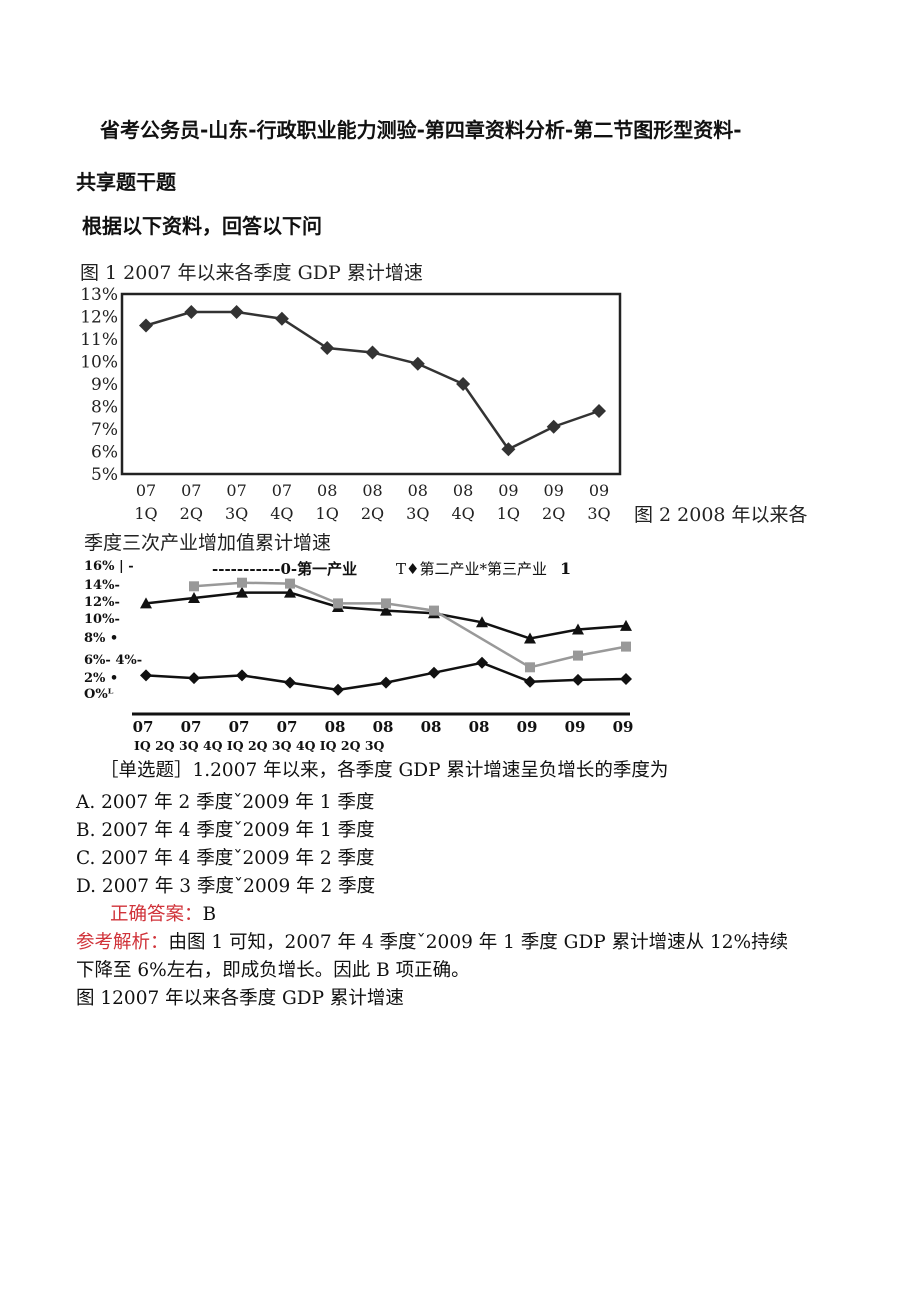  I want to click on y-tick-label: 13%, so click(99, 295).